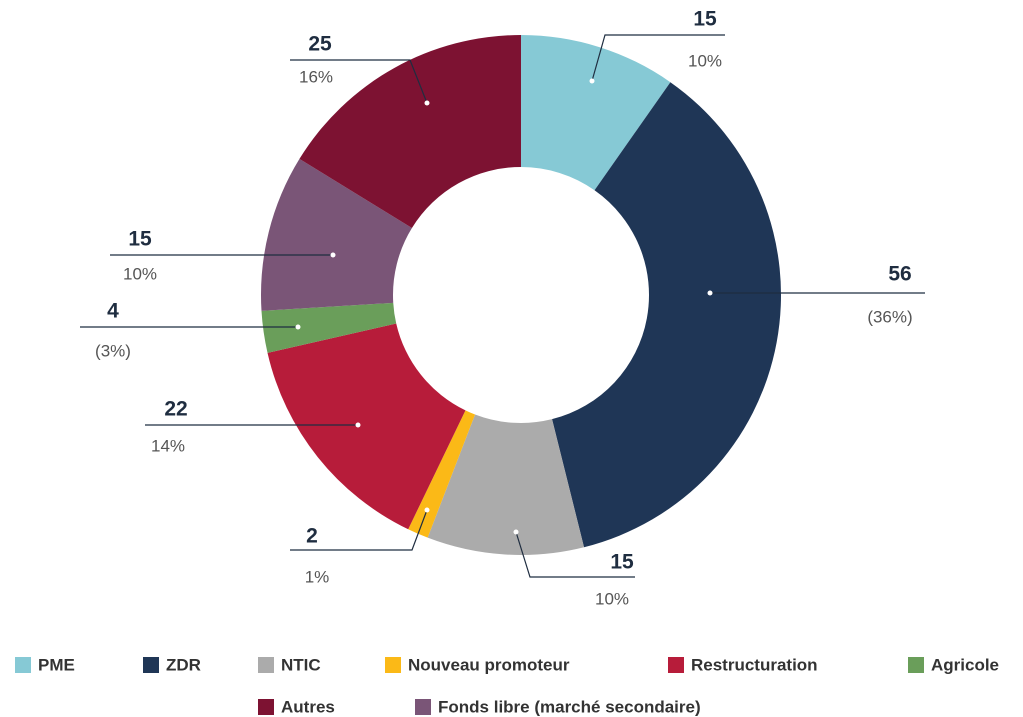 The image size is (1023, 717). Describe the element at coordinates (308, 706) in the screenshot. I see `legend-label: Autres` at that location.